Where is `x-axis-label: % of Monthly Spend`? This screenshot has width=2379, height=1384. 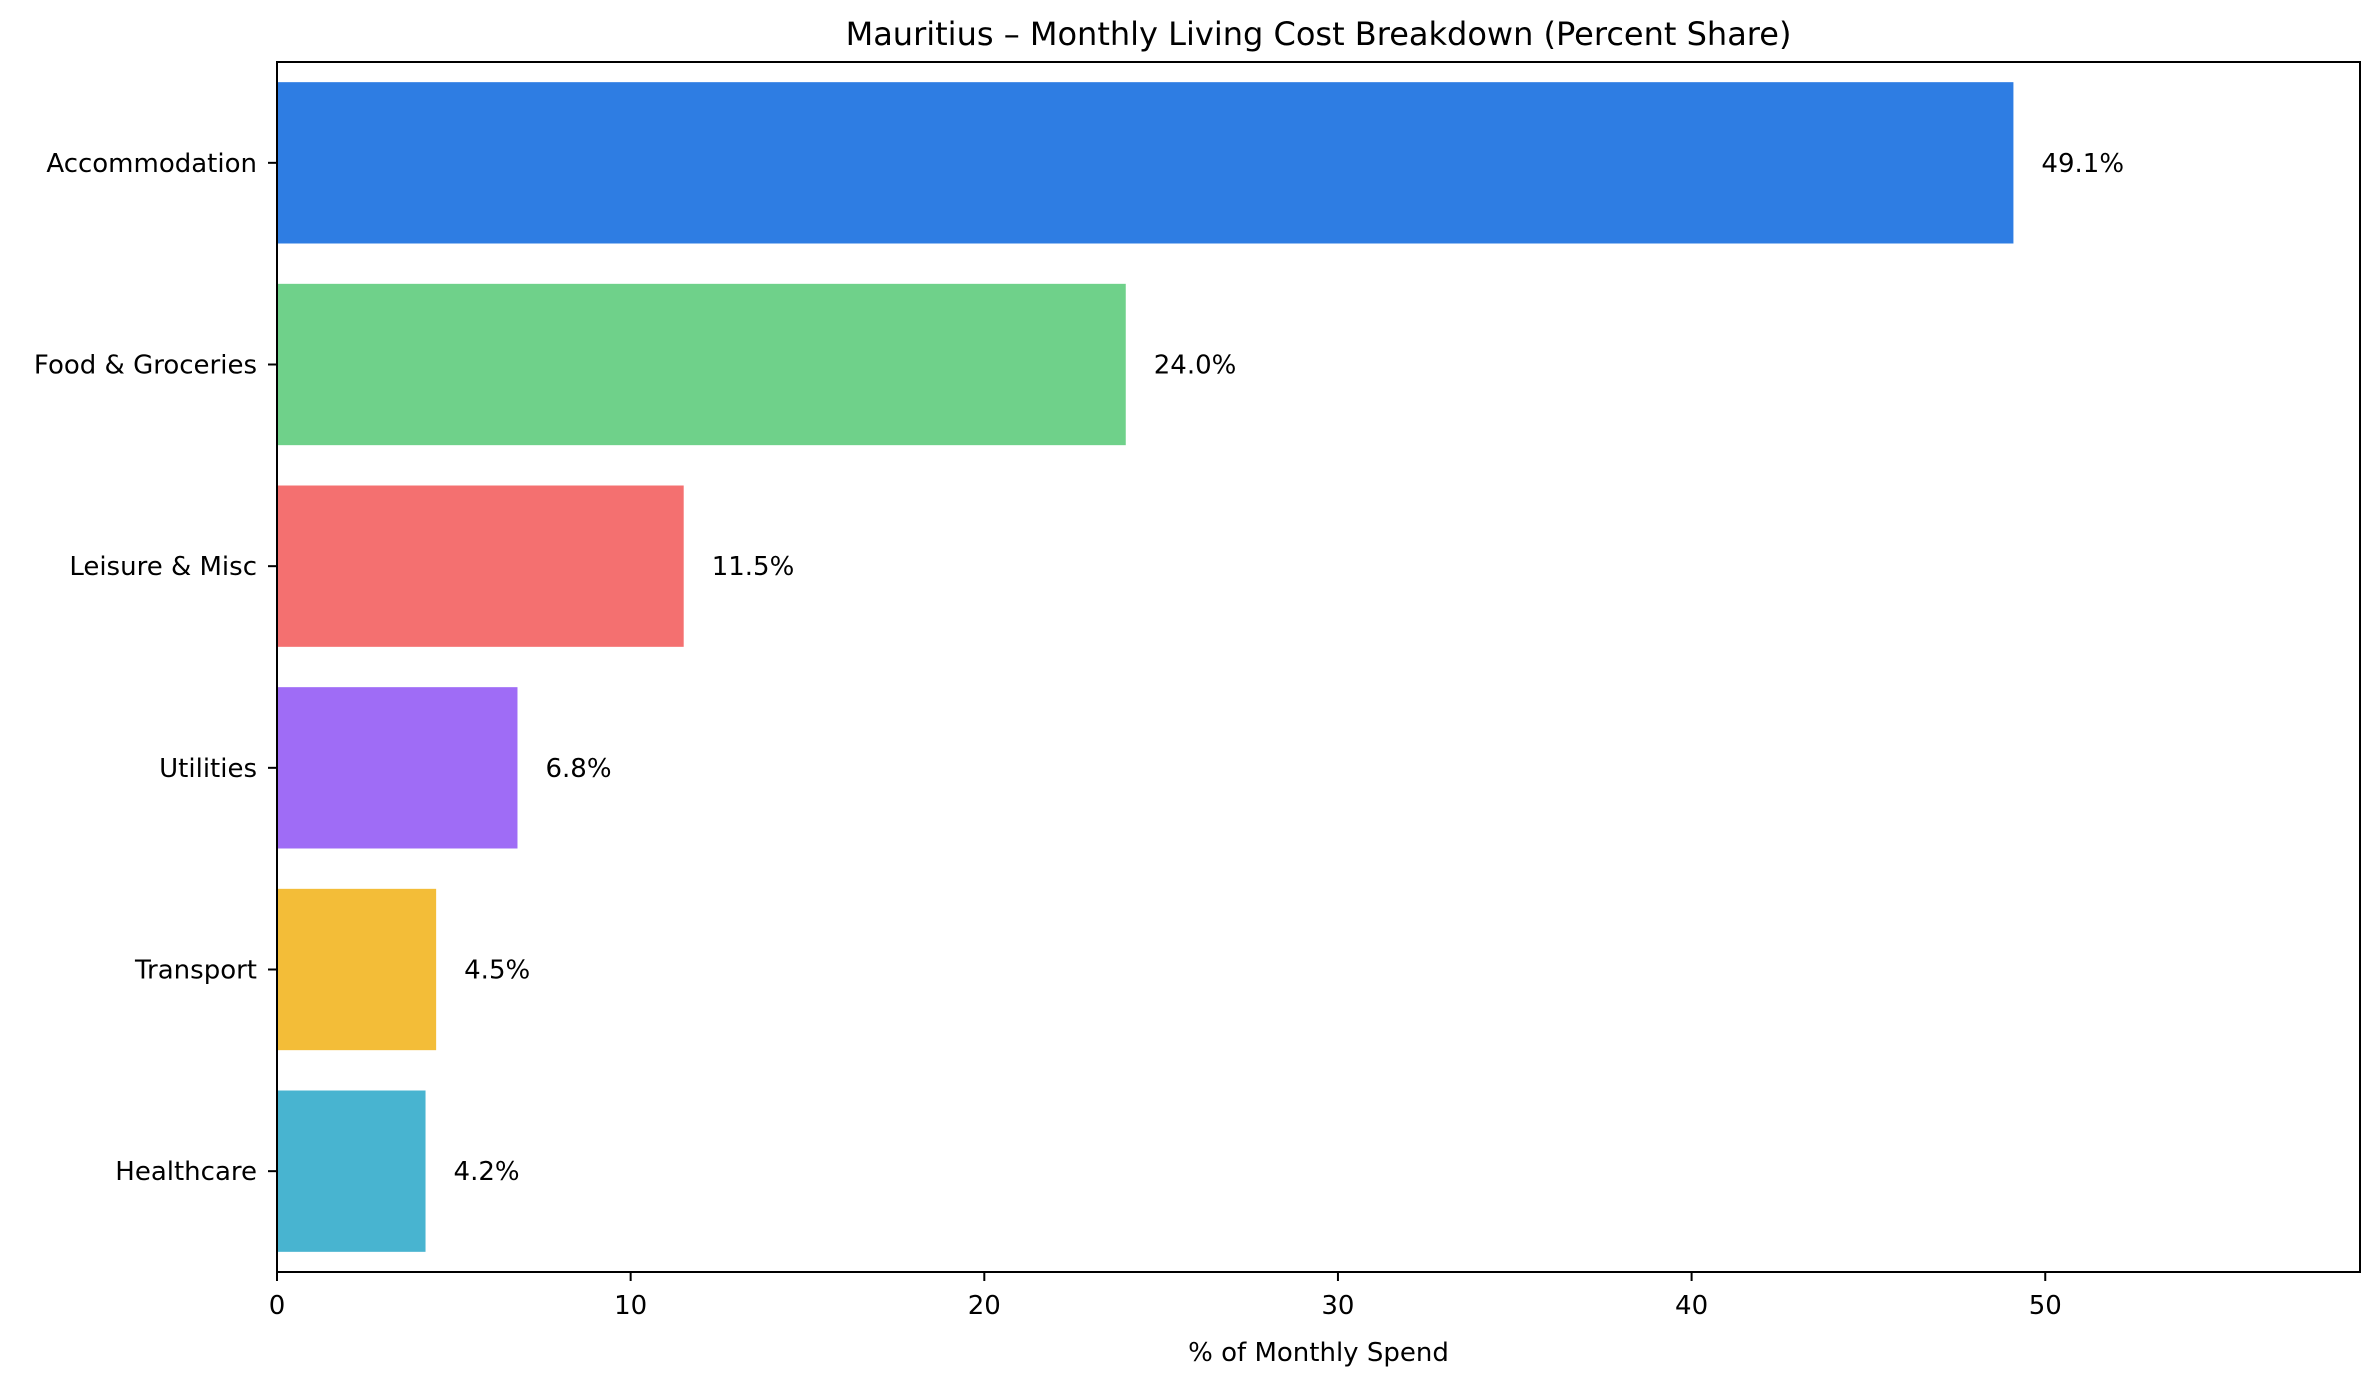 x-axis-label: % of Monthly Spend is located at coordinates (1318, 1353).